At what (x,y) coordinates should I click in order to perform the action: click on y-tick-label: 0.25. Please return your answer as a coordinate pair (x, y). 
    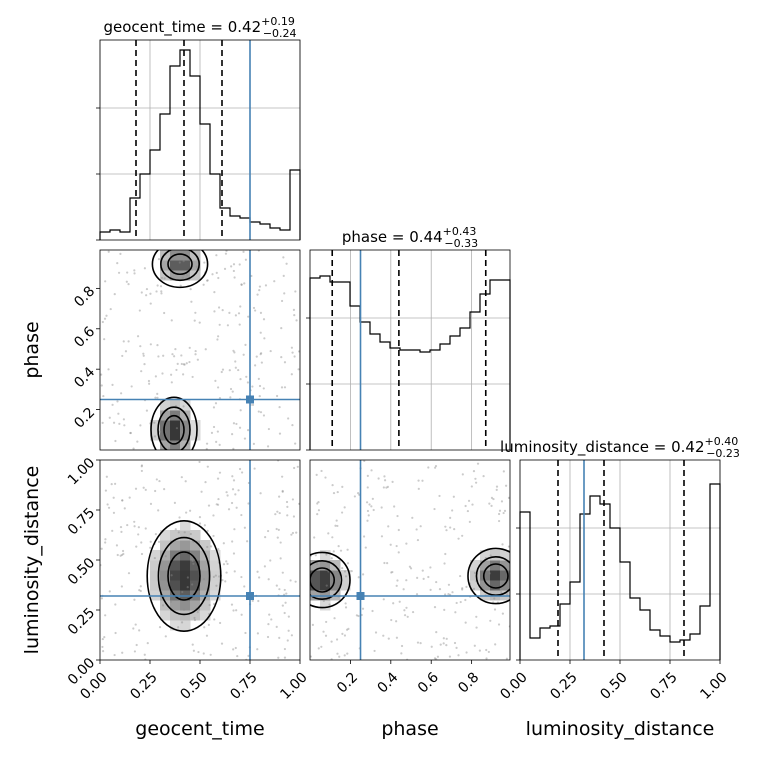
    Looking at the image, I should click on (81, 621).